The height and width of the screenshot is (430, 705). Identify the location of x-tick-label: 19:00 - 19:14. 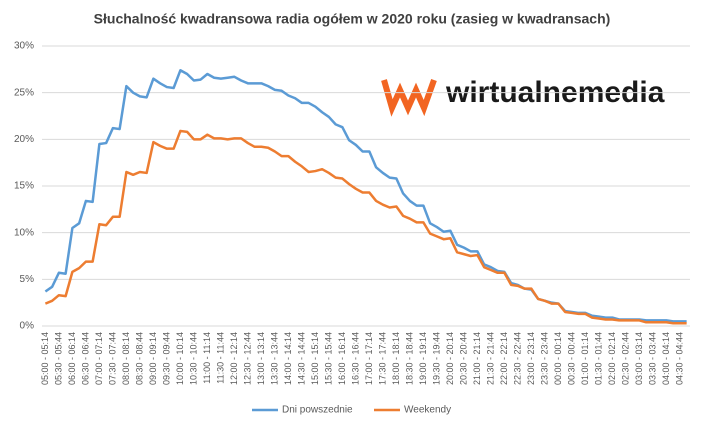
(423, 358).